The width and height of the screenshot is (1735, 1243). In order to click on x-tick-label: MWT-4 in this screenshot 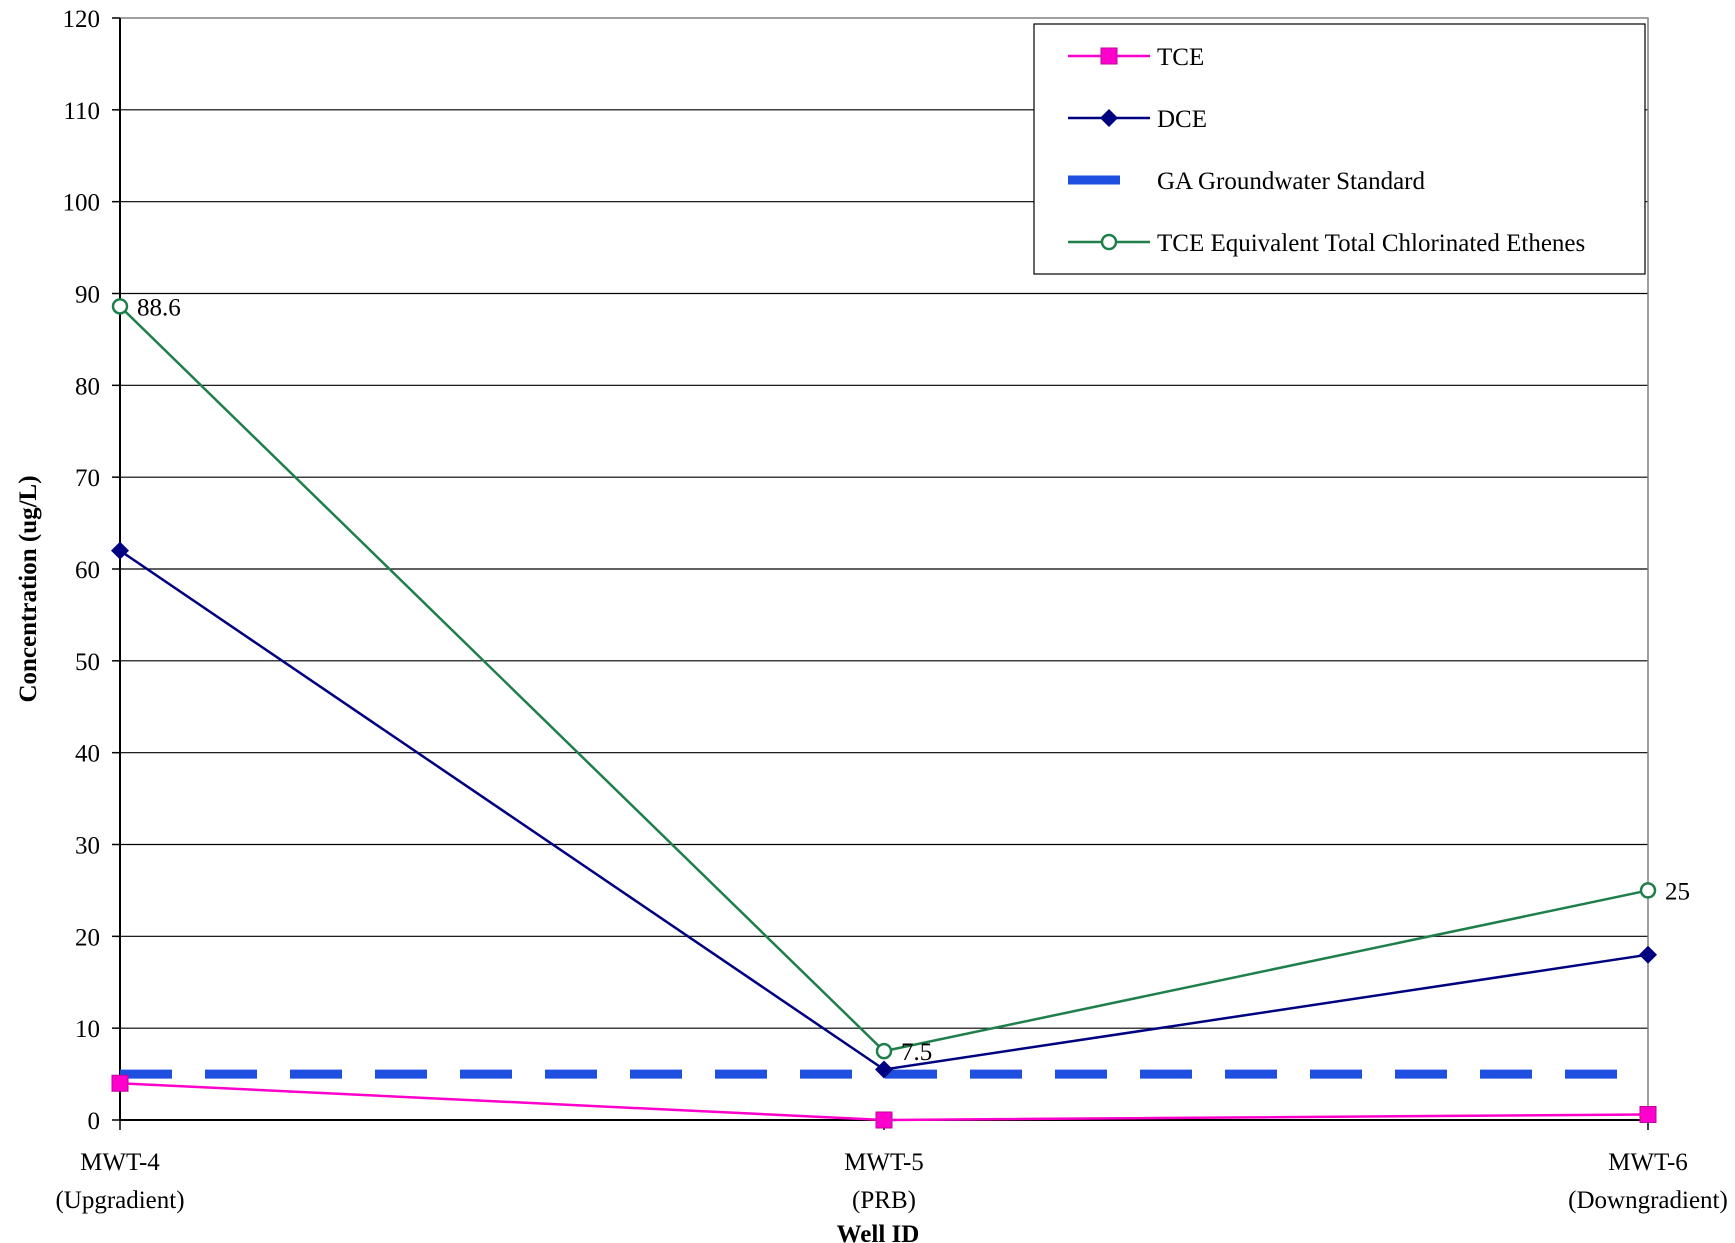, I will do `click(120, 1162)`.